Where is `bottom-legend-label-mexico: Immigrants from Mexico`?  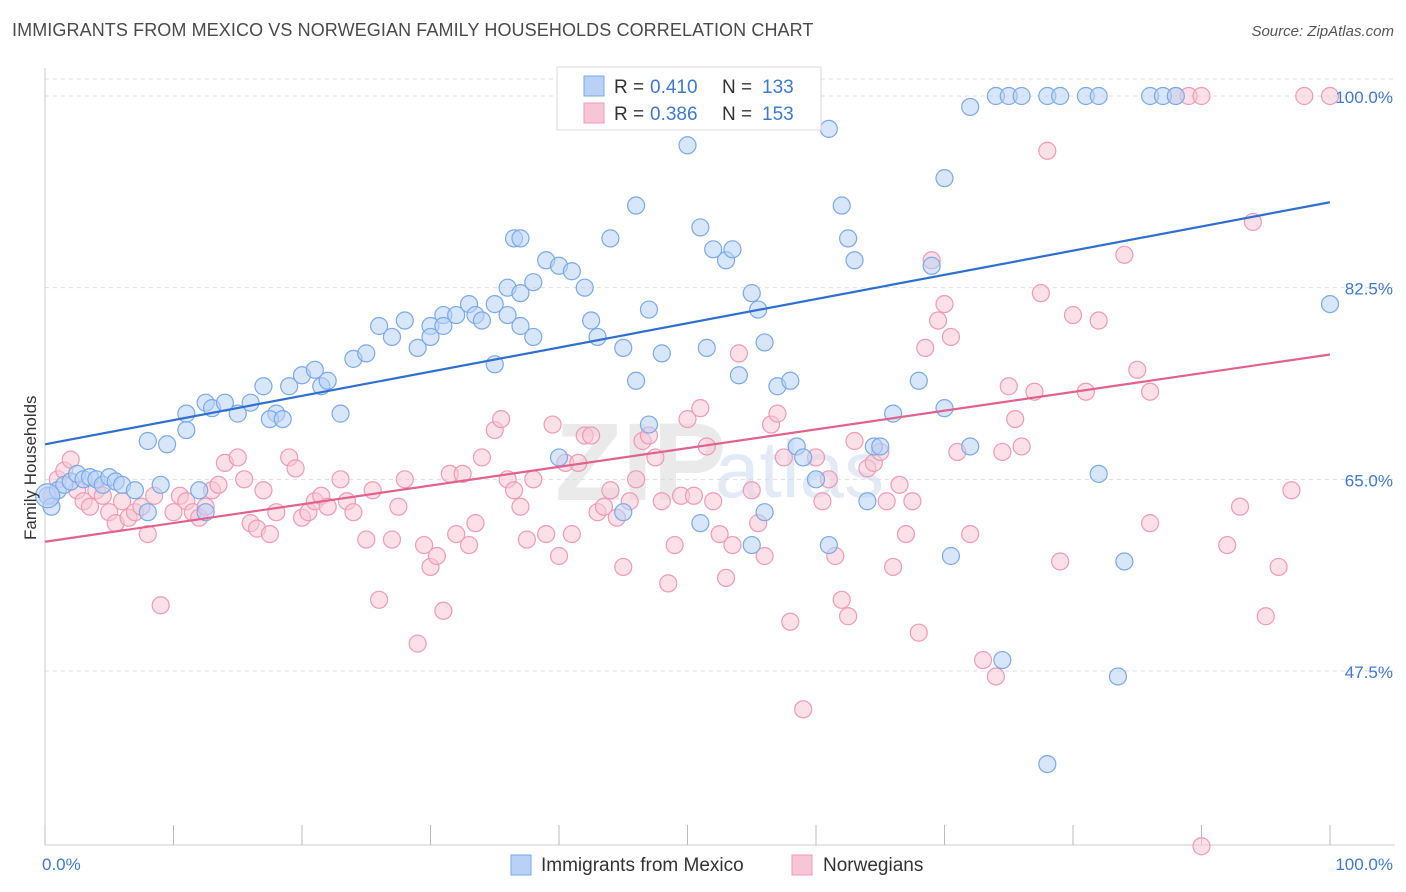 bottom-legend-label-mexico: Immigrants from Mexico is located at coordinates (642, 865).